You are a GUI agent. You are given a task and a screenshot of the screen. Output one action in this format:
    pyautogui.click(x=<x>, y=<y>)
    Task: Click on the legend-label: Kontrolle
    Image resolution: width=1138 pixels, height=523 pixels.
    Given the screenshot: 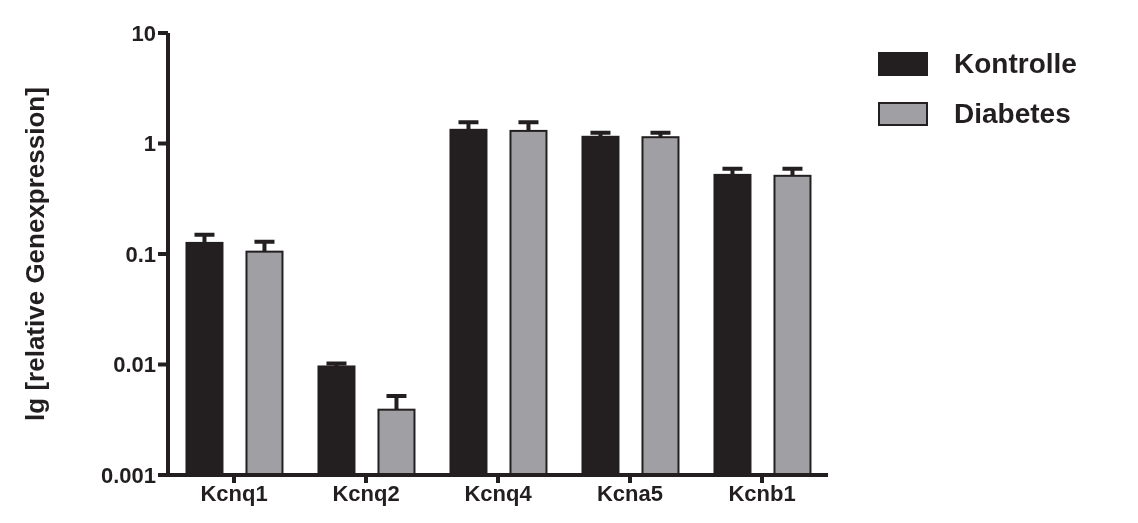 What is the action you would take?
    pyautogui.click(x=1015, y=64)
    